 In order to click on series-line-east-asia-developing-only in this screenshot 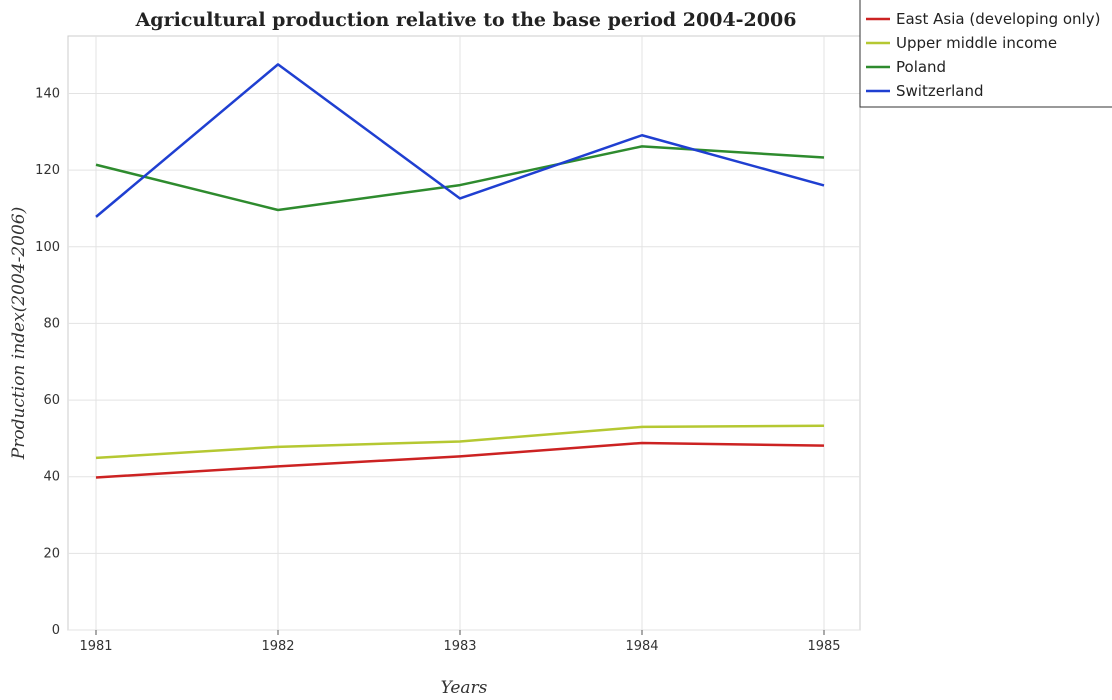, I will do `click(460, 460)`.